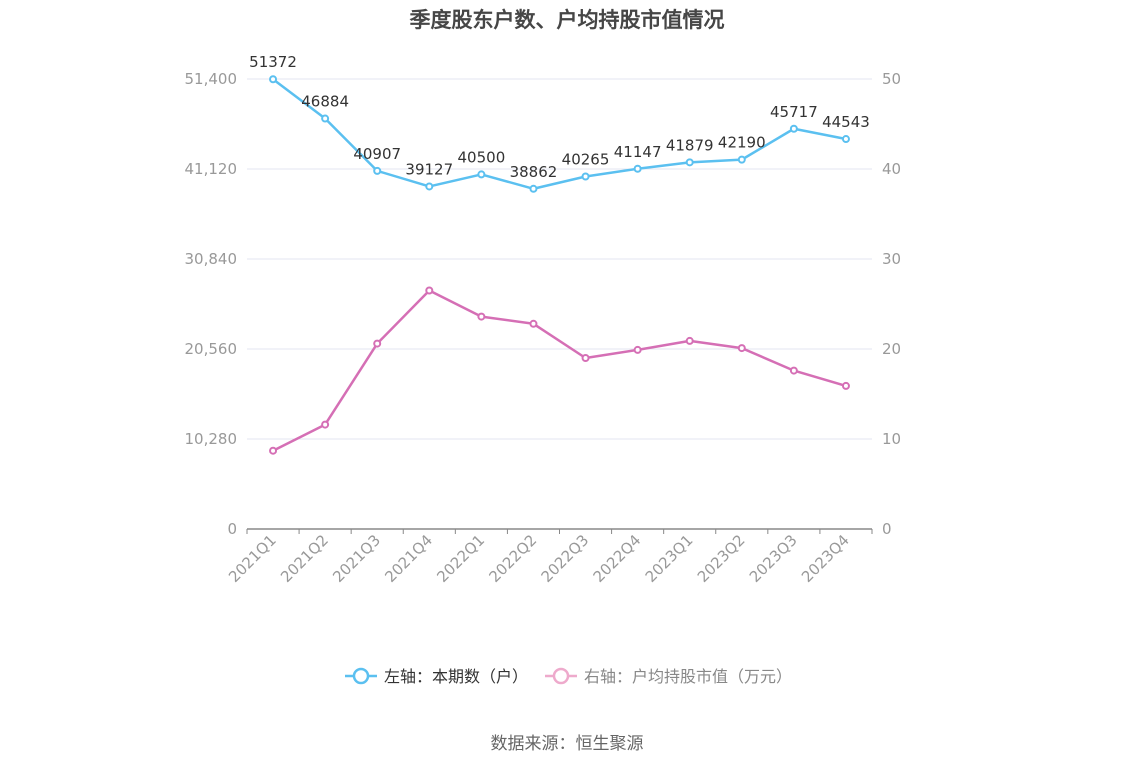  Describe the element at coordinates (377, 154) in the screenshot. I see `data-label: 40907` at that location.